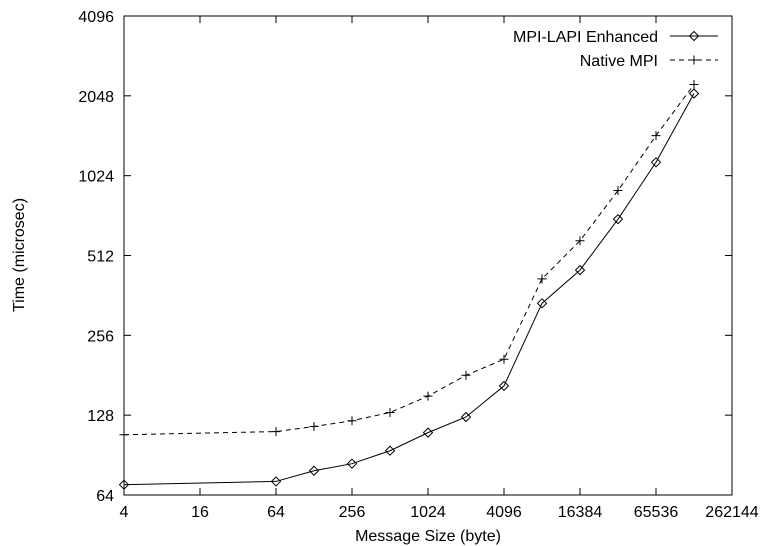  Describe the element at coordinates (580, 512) in the screenshot. I see `x-tick-label: 16384` at that location.